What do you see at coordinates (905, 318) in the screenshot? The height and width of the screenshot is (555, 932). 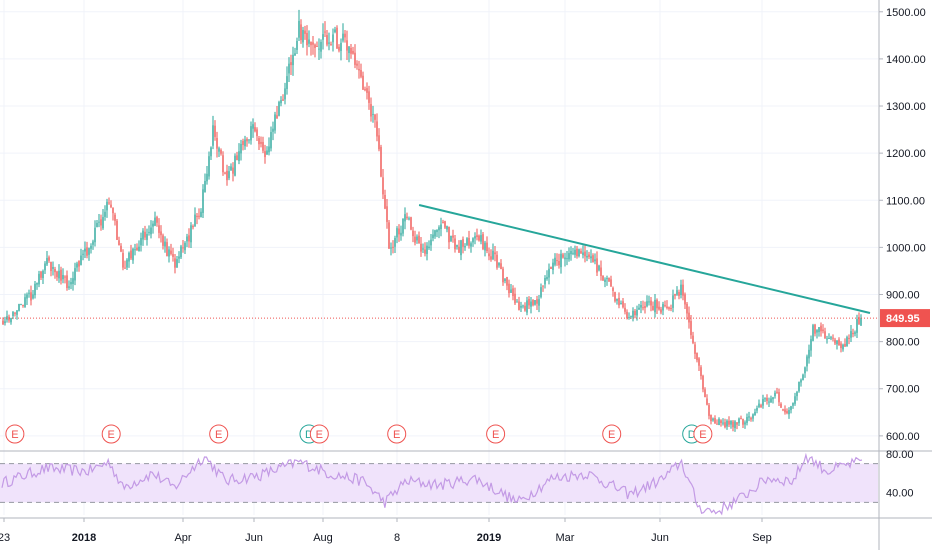 I see `last-price-label-bg` at bounding box center [905, 318].